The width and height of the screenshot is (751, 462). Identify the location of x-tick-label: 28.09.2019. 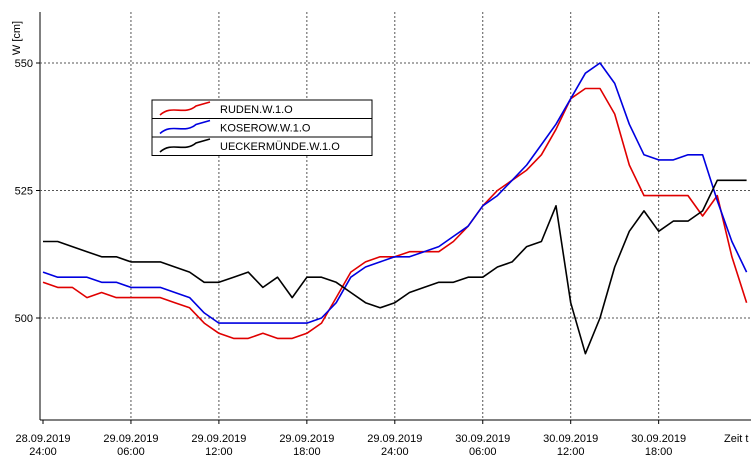
(42, 439).